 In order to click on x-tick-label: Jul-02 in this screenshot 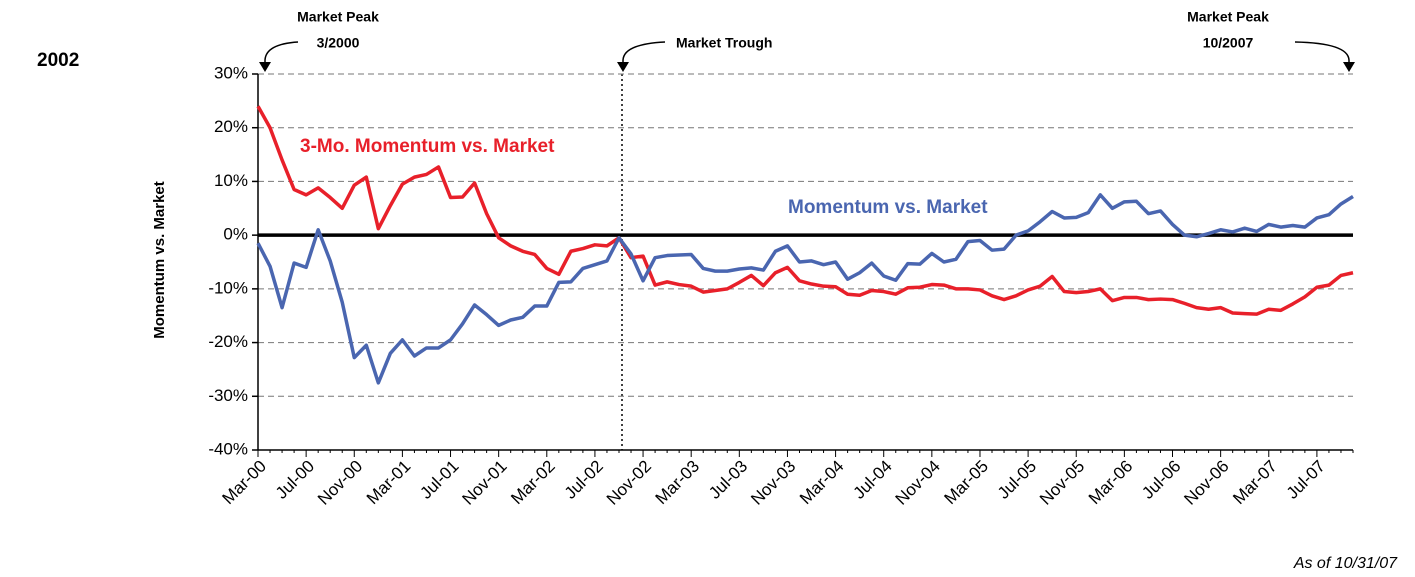, I will do `click(584, 480)`.